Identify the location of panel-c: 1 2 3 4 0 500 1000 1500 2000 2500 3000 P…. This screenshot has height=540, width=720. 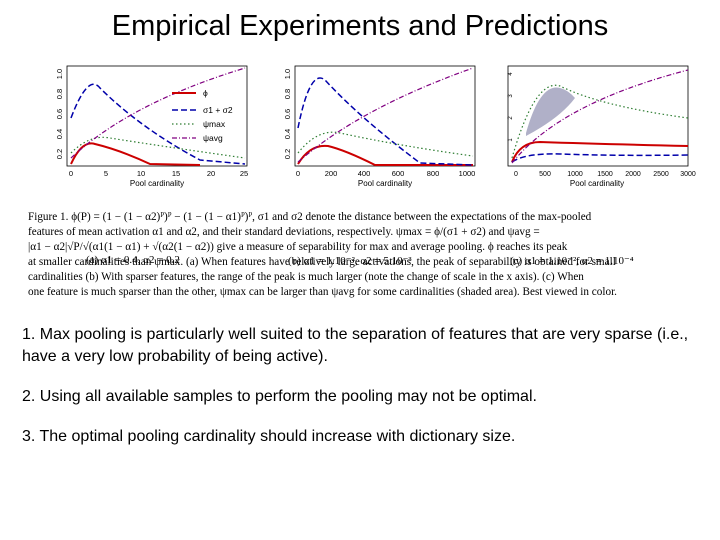
(601, 126).